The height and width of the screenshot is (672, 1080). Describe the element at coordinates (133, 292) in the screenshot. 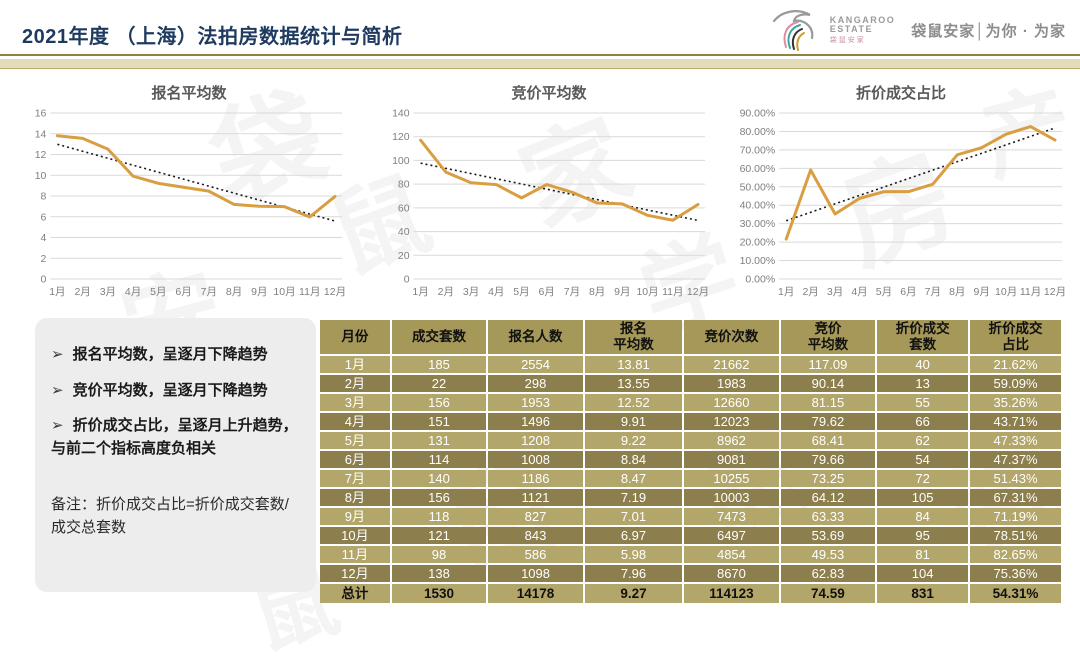

I see `x-axis-tick-label: 4月` at that location.